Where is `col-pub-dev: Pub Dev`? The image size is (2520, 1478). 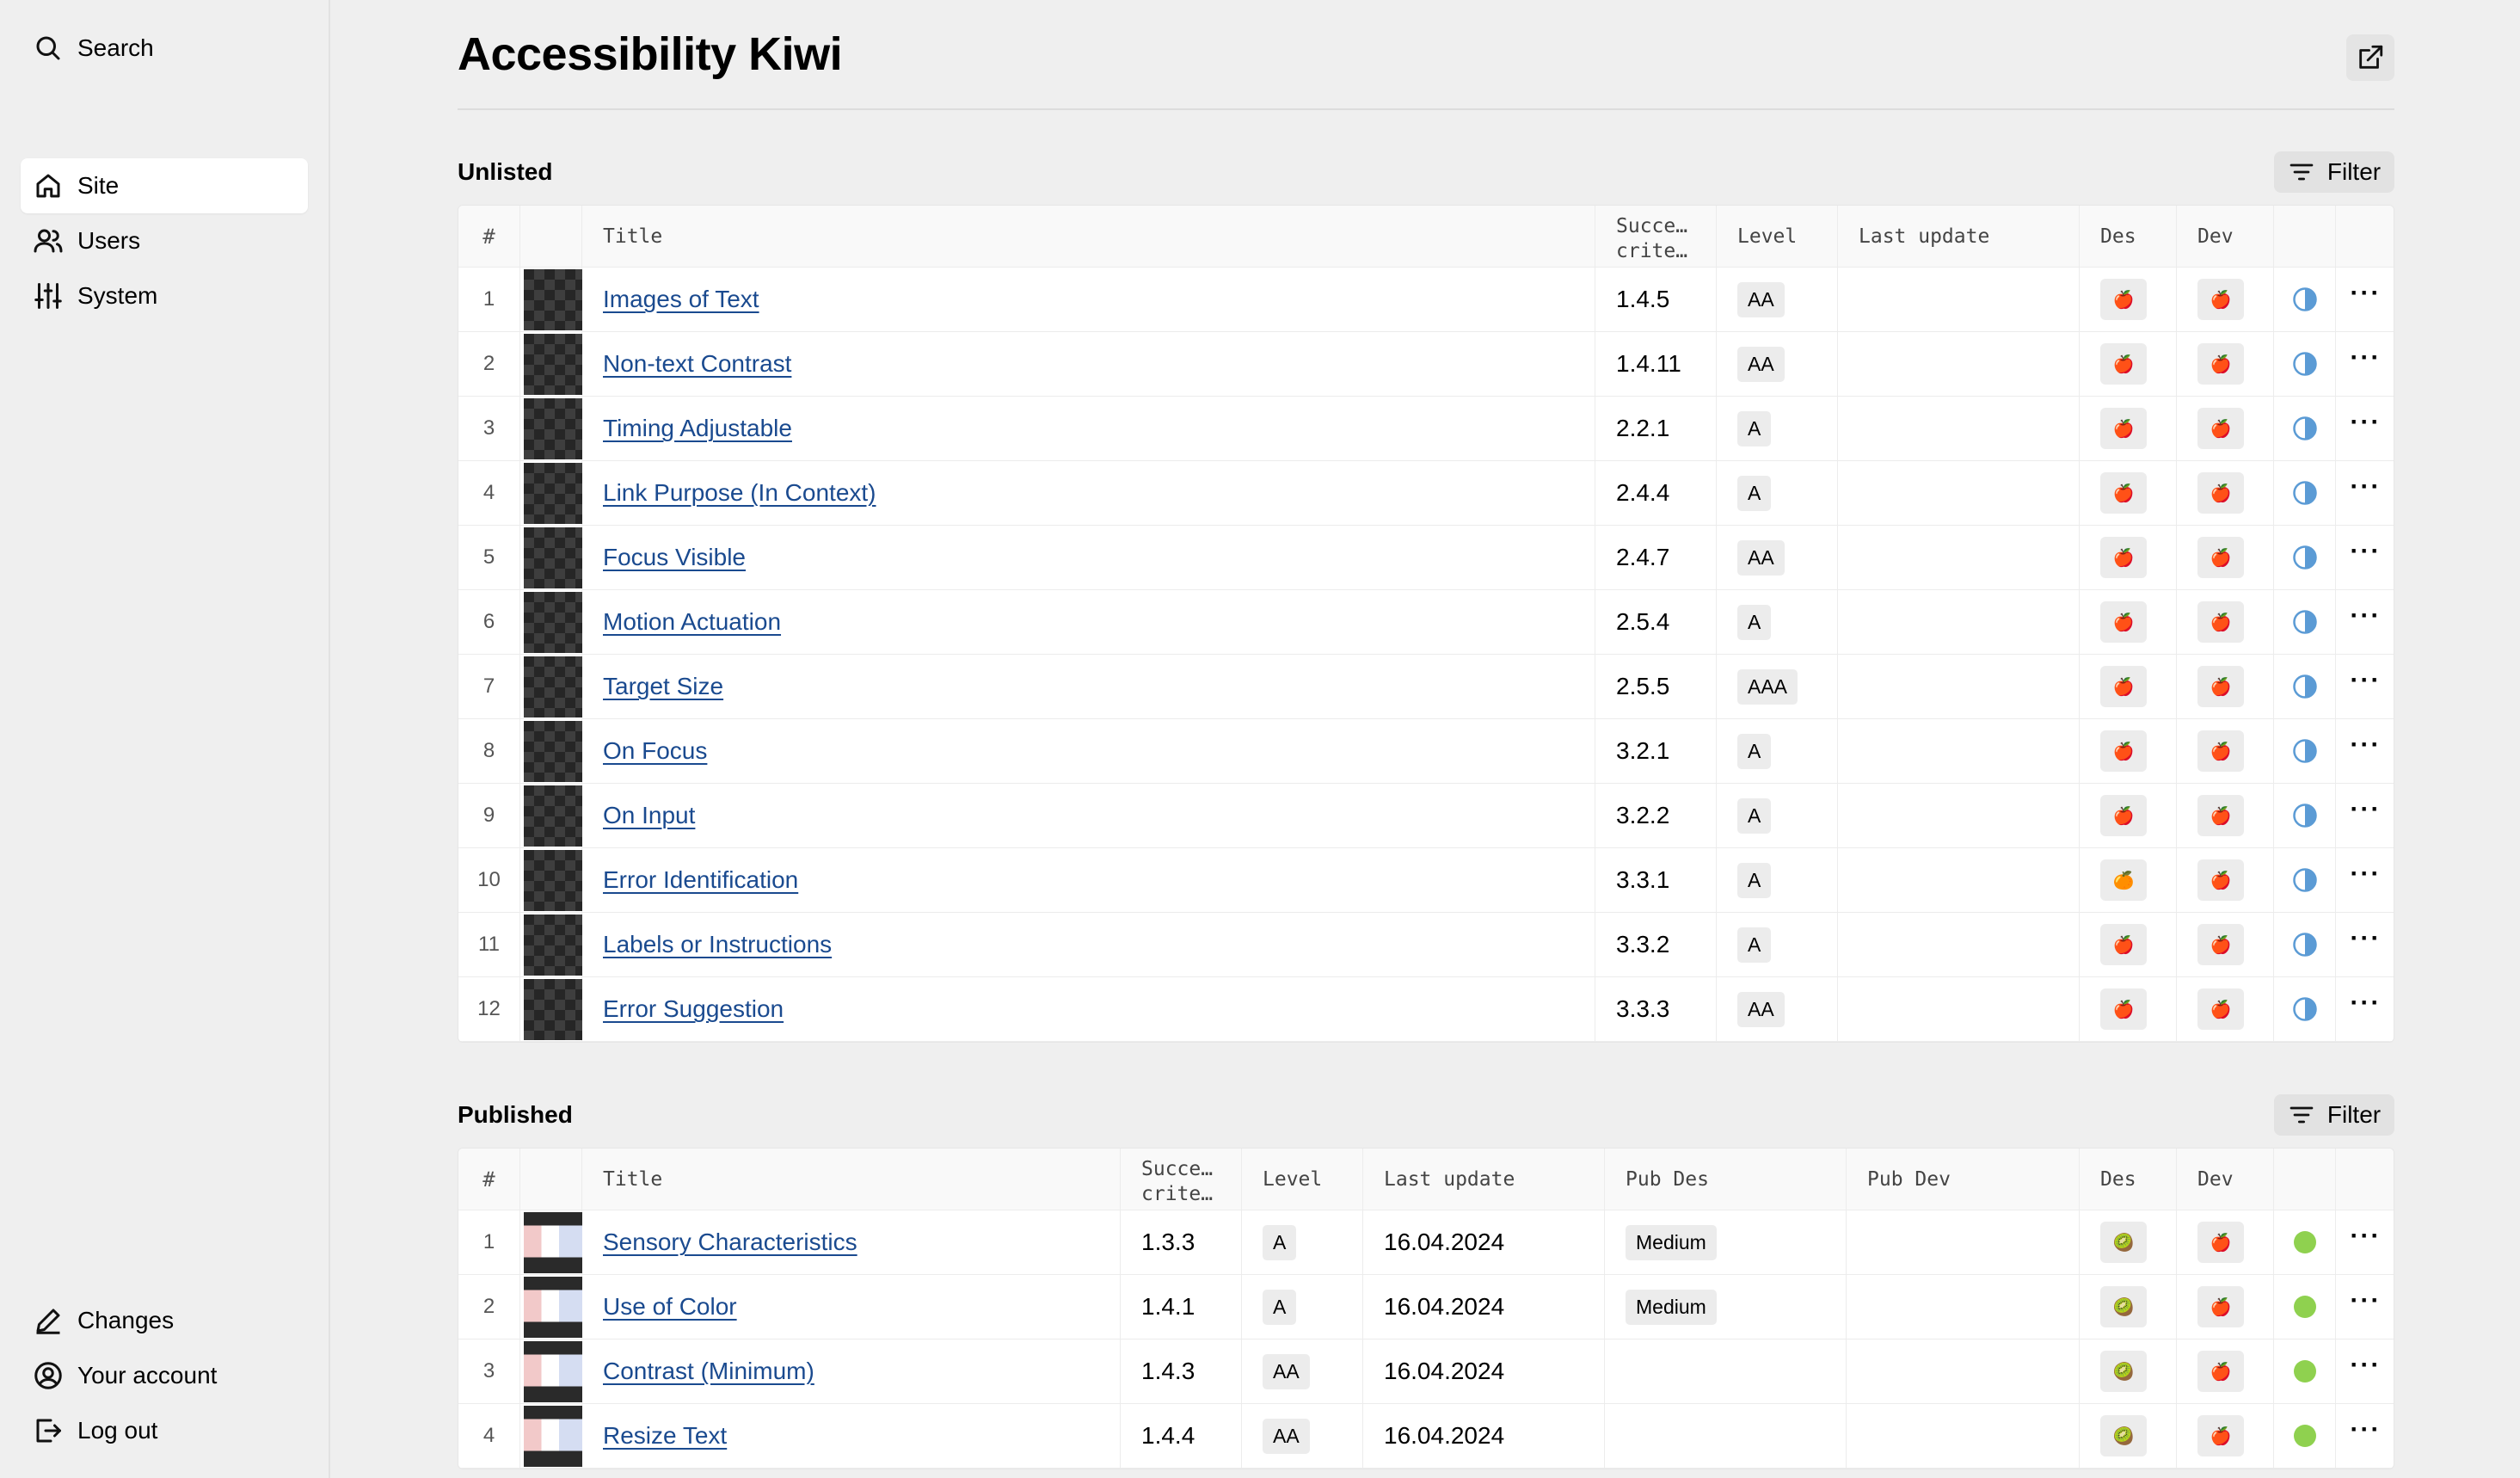 col-pub-dev: Pub Dev is located at coordinates (1964, 1179).